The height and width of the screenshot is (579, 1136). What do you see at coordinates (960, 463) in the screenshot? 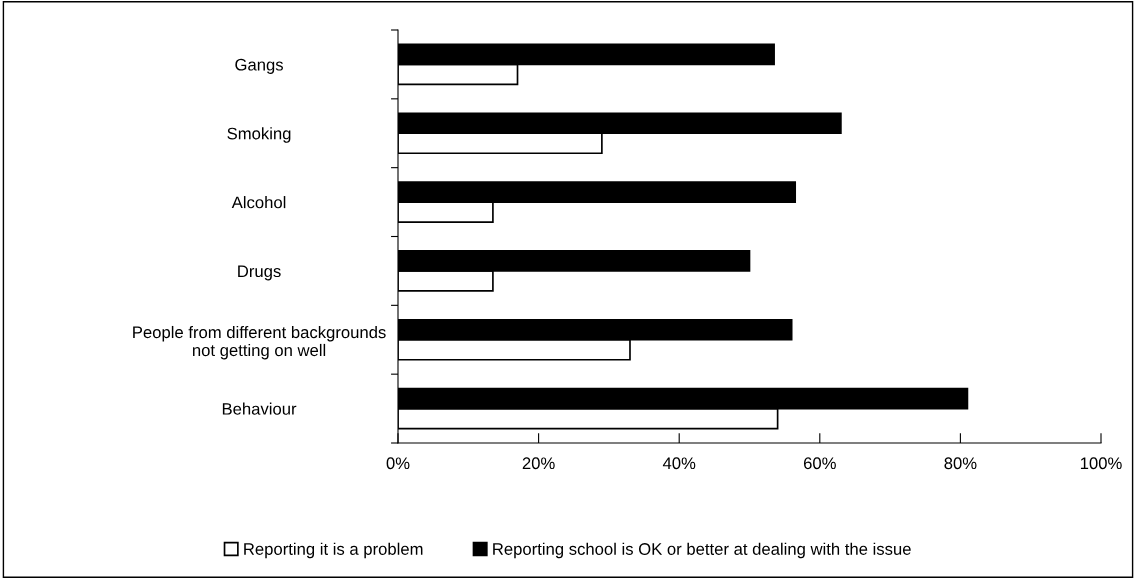
I see `x-tick-label: 80%` at bounding box center [960, 463].